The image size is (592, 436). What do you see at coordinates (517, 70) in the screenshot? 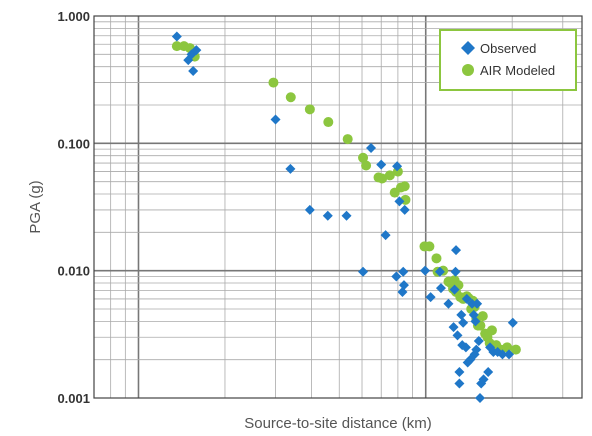
I see `legend-label: AIR Modeled` at bounding box center [517, 70].